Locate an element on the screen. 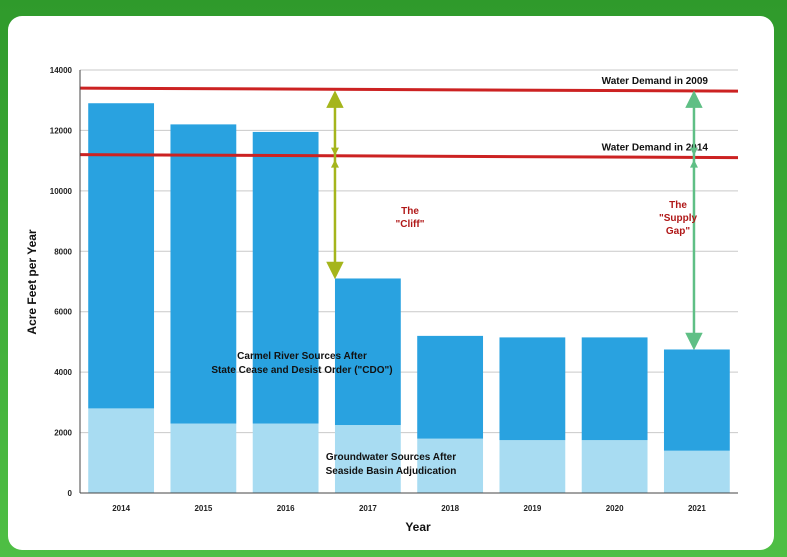 The height and width of the screenshot is (557, 787). y-tick-label: 8000 is located at coordinates (63, 251).